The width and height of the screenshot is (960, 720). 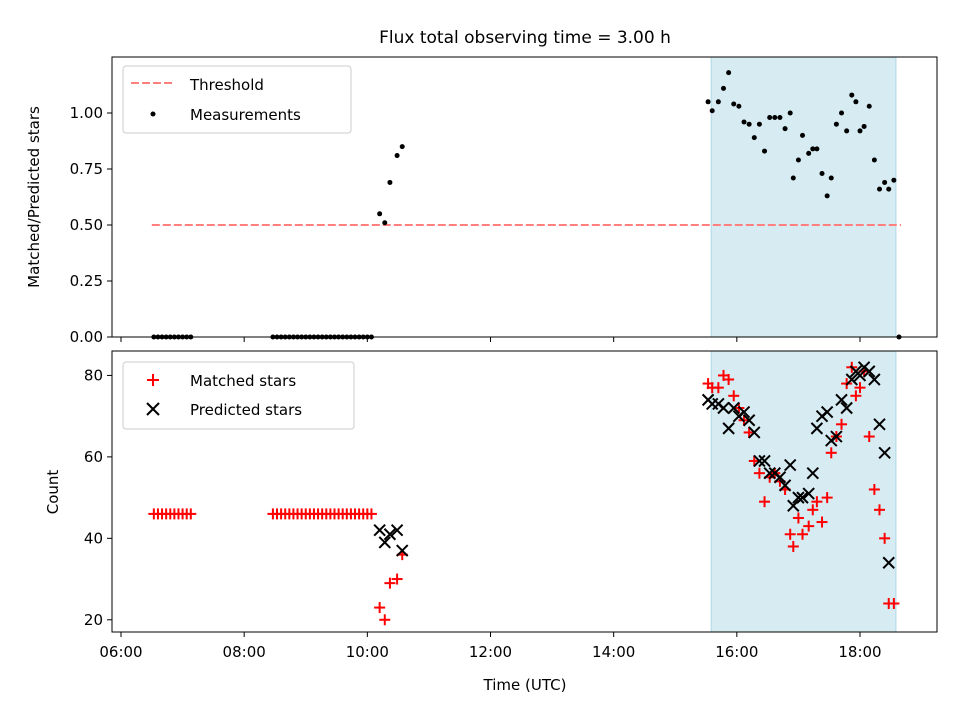 I want to click on top-legend-frame, so click(x=237, y=99).